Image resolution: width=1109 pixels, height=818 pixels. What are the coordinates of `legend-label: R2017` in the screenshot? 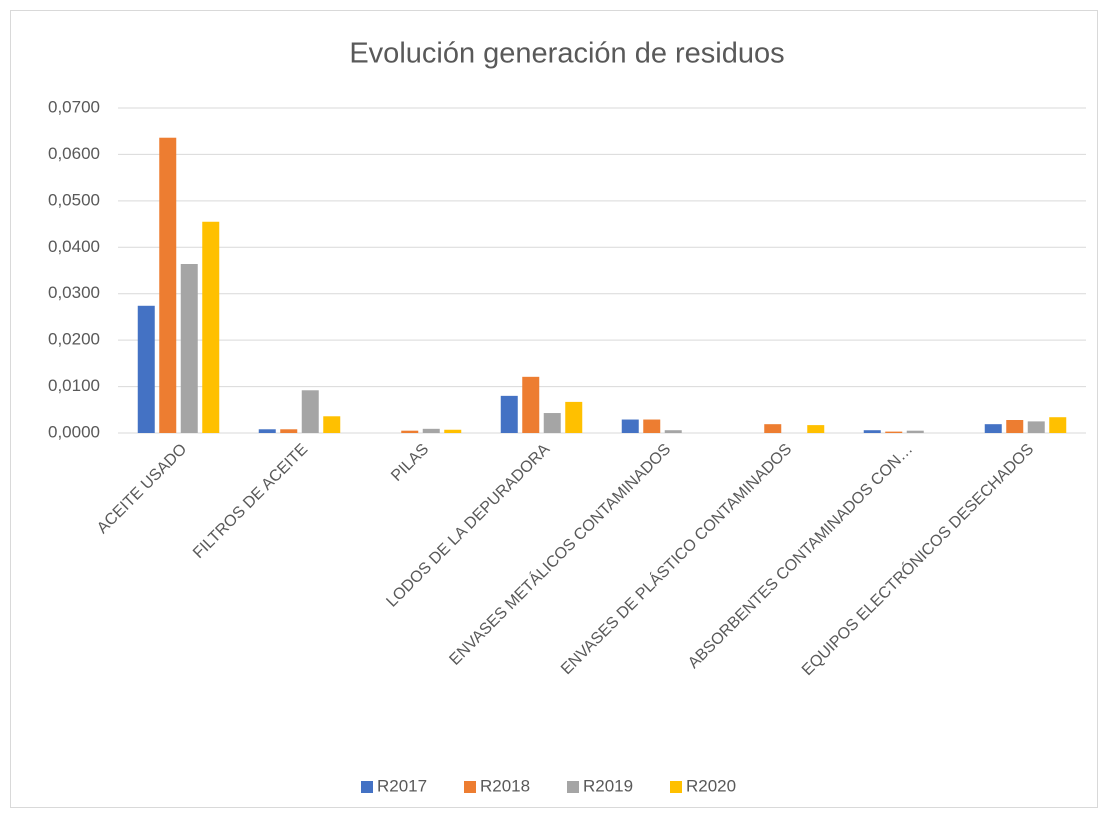 It's located at (402, 785).